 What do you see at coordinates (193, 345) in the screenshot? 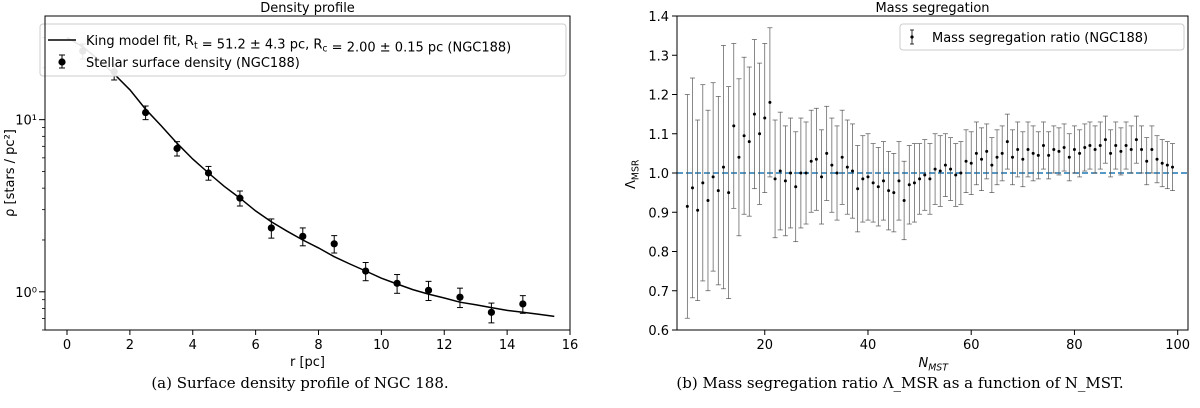
I see `x-tick-label: 4` at bounding box center [193, 345].